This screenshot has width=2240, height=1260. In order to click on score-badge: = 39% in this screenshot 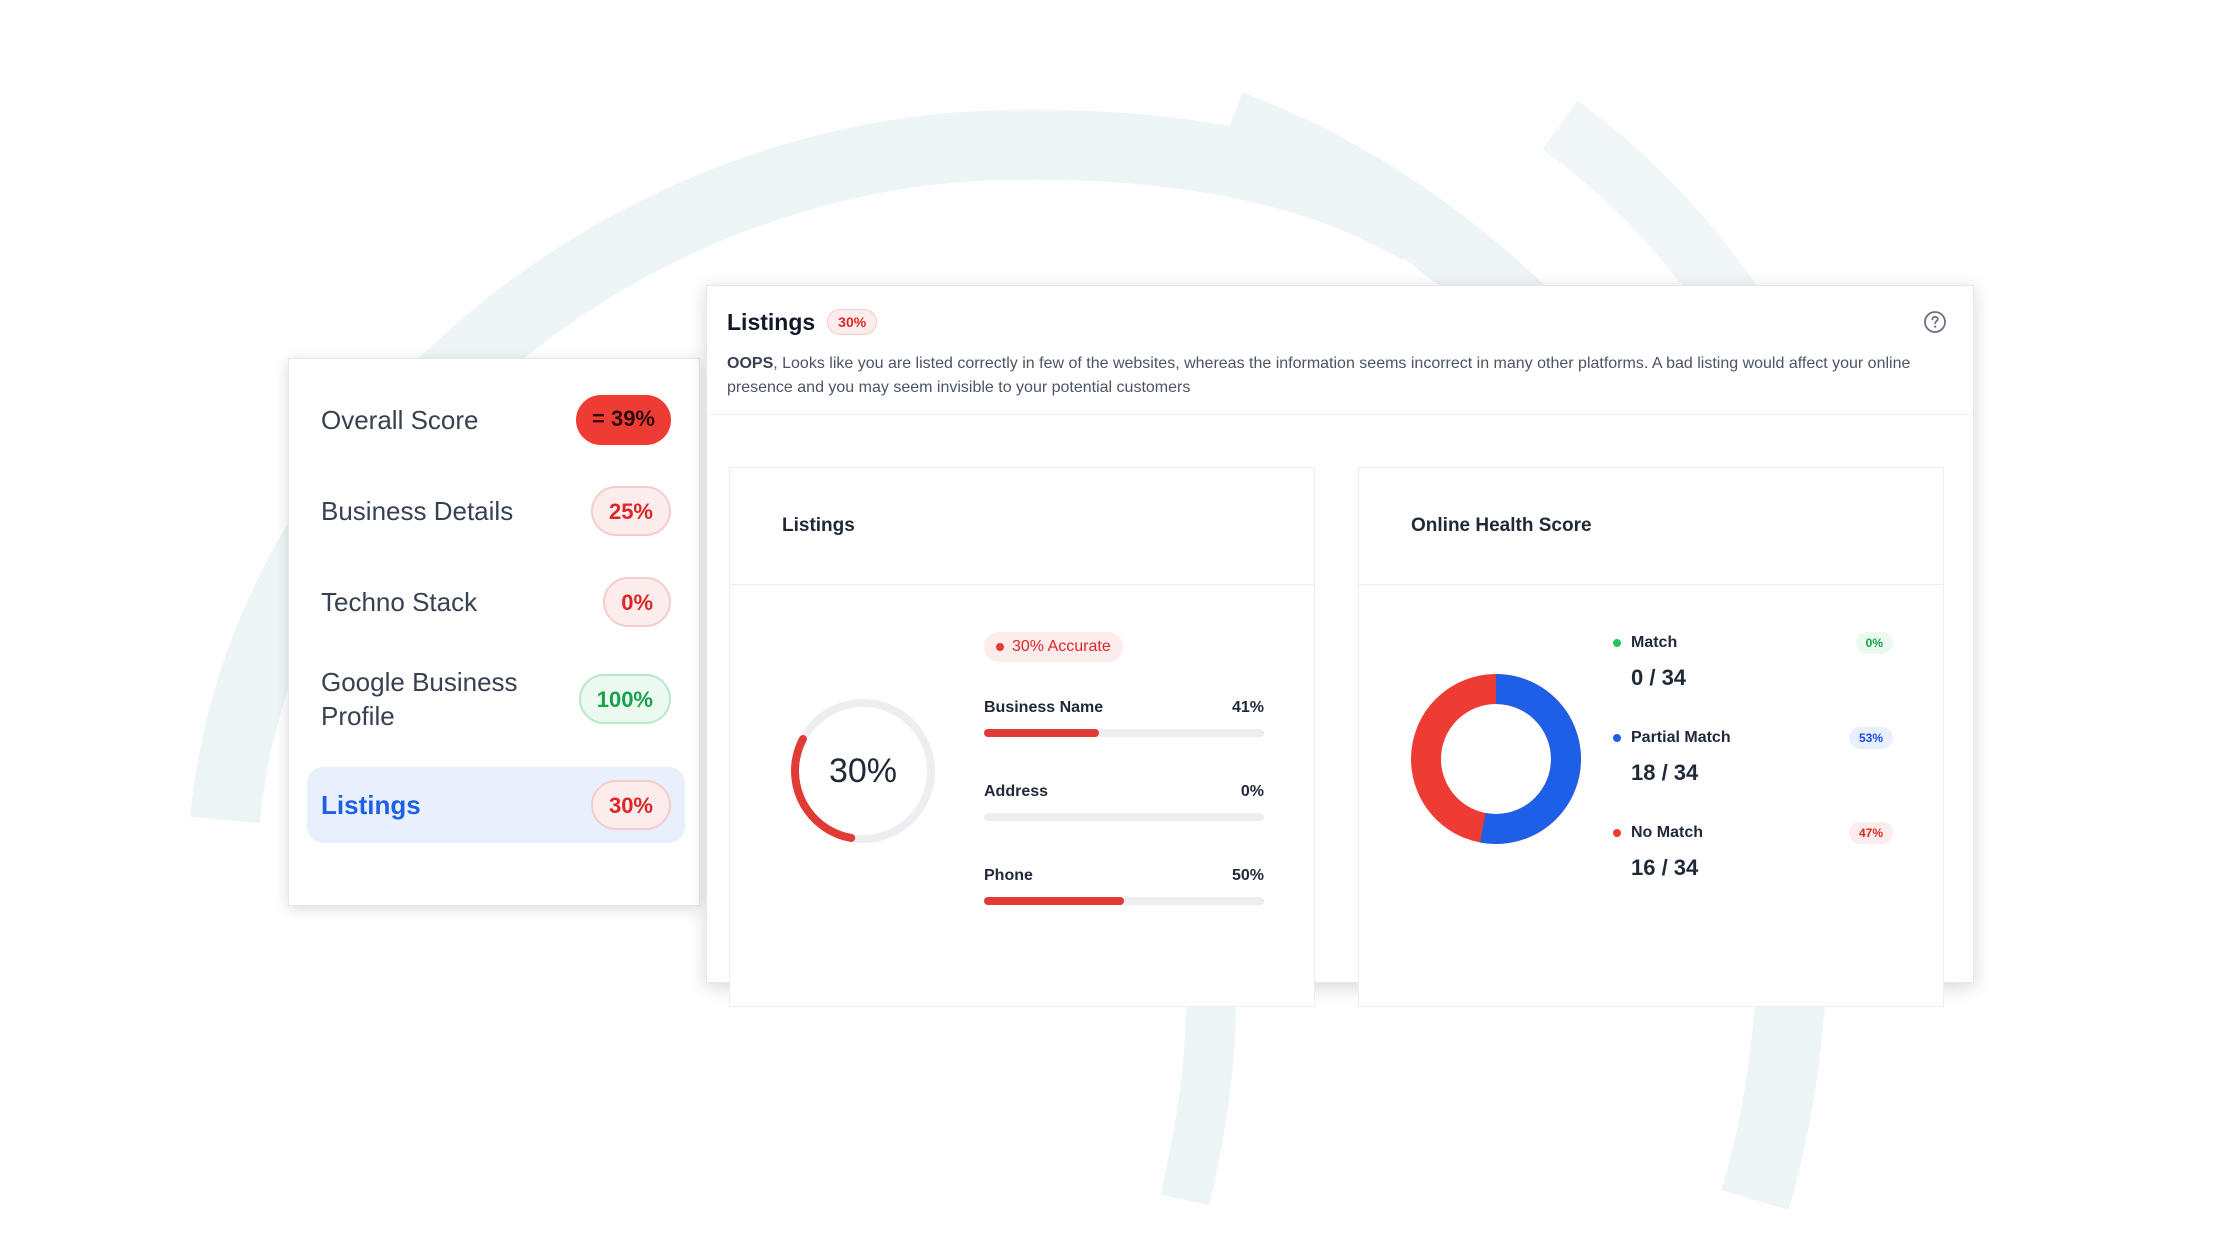, I will do `click(623, 420)`.